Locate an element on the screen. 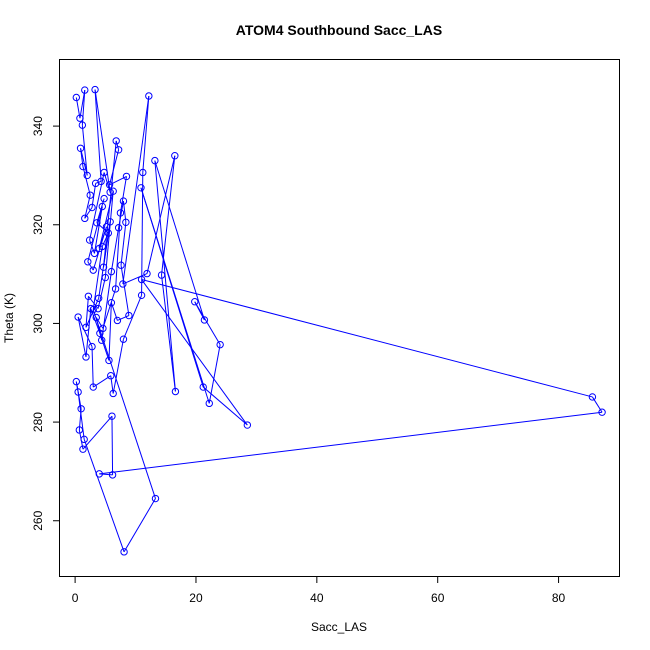  chart-title: ATOM4 Southbound Sacc_LAS is located at coordinates (339, 30).